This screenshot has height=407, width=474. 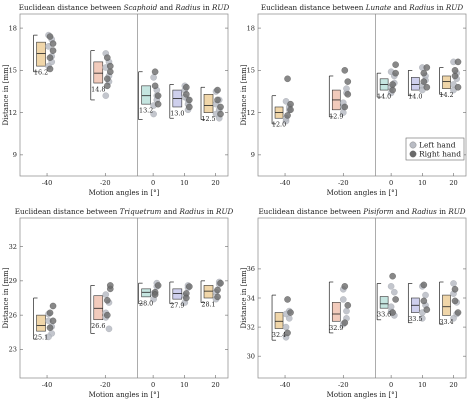 What do you see at coordinates (13, 281) in the screenshot?
I see `y-tick-label: 29` at bounding box center [13, 281].